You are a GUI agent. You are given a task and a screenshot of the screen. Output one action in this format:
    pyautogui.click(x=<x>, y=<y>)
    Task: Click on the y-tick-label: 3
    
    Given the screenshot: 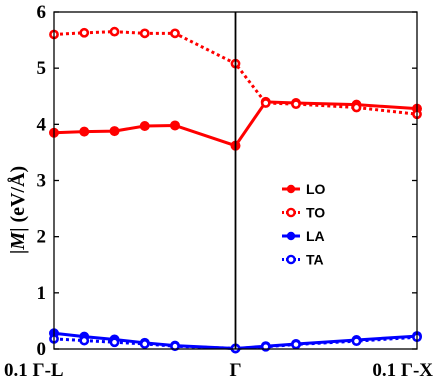 What is the action you would take?
    pyautogui.click(x=42, y=181)
    